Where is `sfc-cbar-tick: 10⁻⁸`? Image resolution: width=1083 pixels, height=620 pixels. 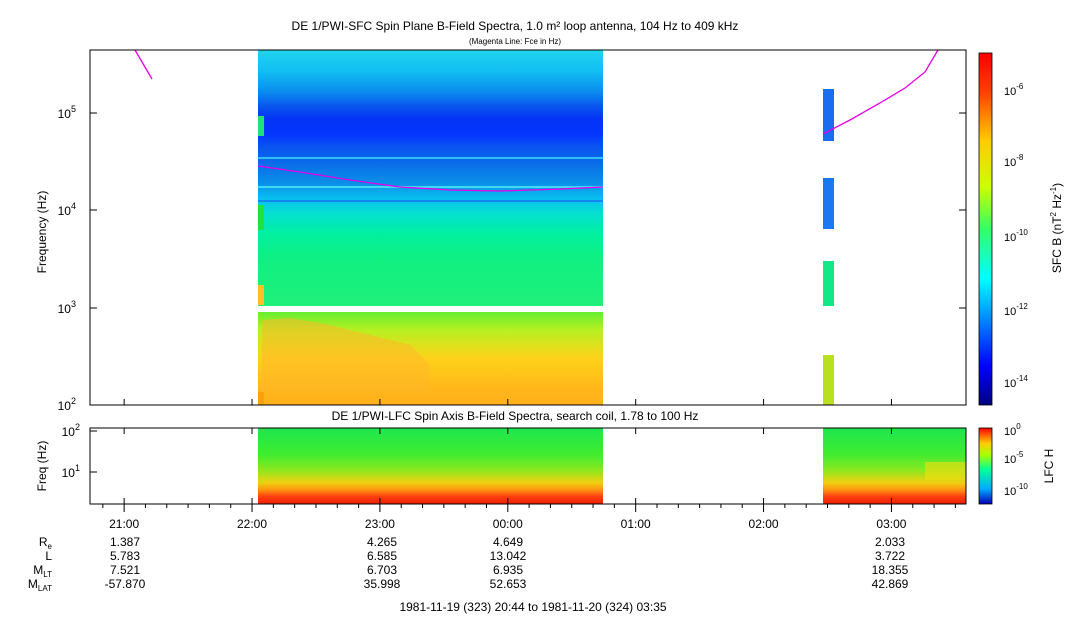 sfc-cbar-tick: 10⁻⁸ is located at coordinates (1014, 161).